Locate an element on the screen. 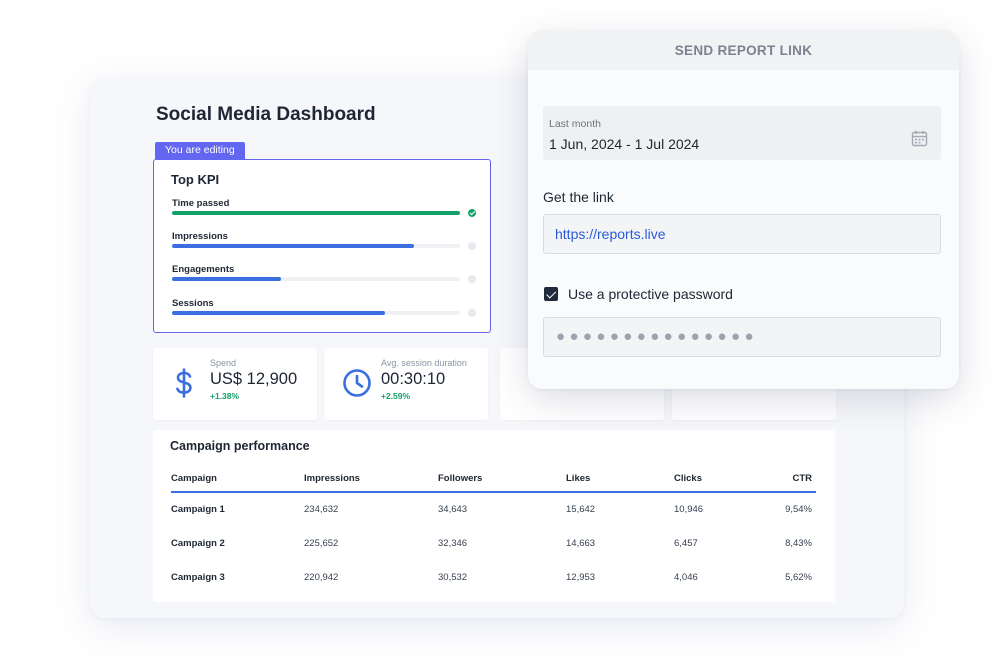  dialog-title: SEND REPORT LINK is located at coordinates (743, 50).